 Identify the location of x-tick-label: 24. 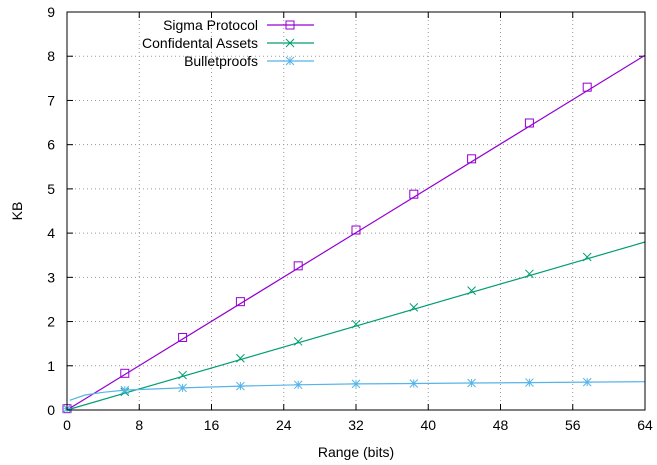
(284, 425).